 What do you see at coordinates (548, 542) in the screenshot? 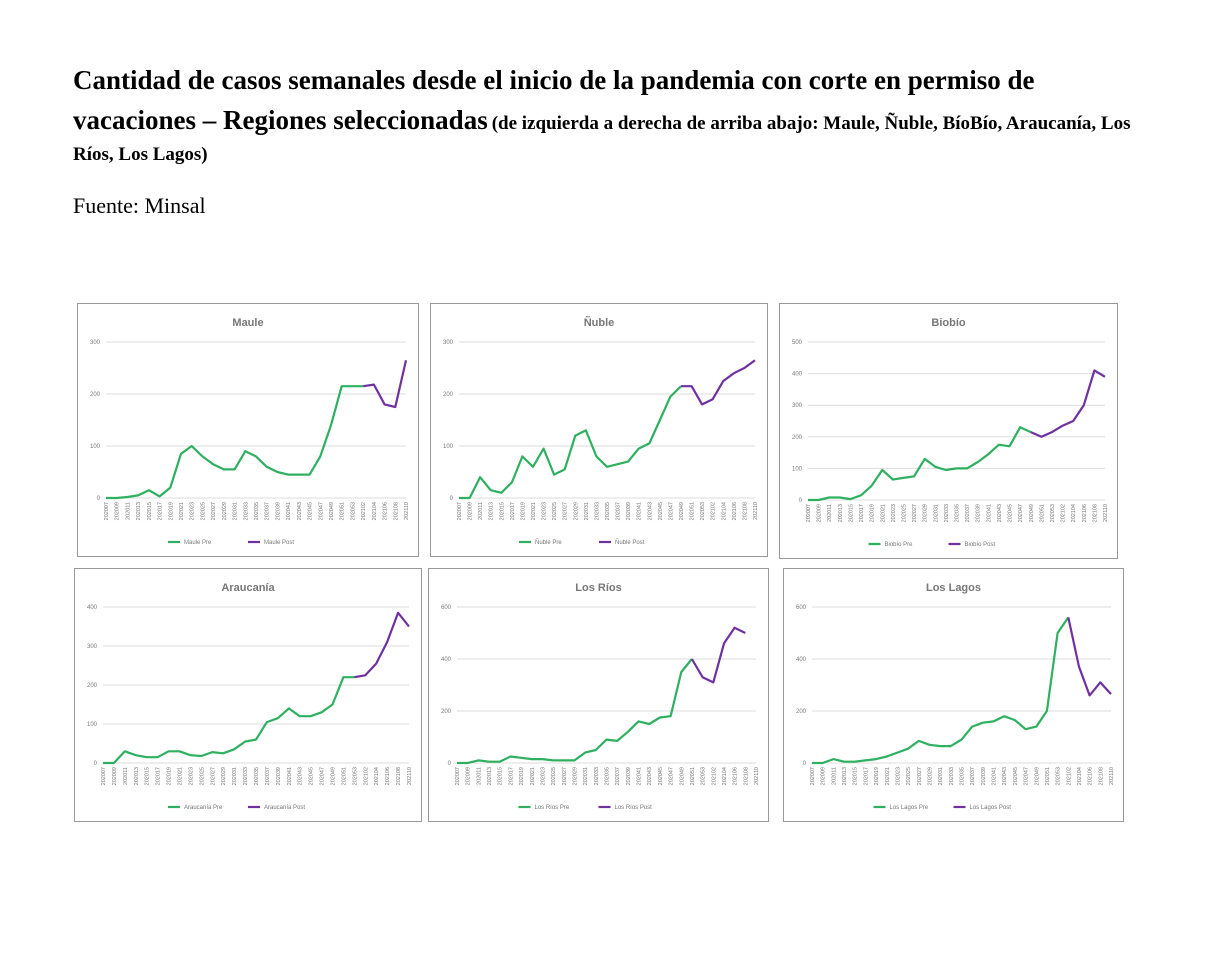
I see `legend-label: Ñuble Pre` at bounding box center [548, 542].